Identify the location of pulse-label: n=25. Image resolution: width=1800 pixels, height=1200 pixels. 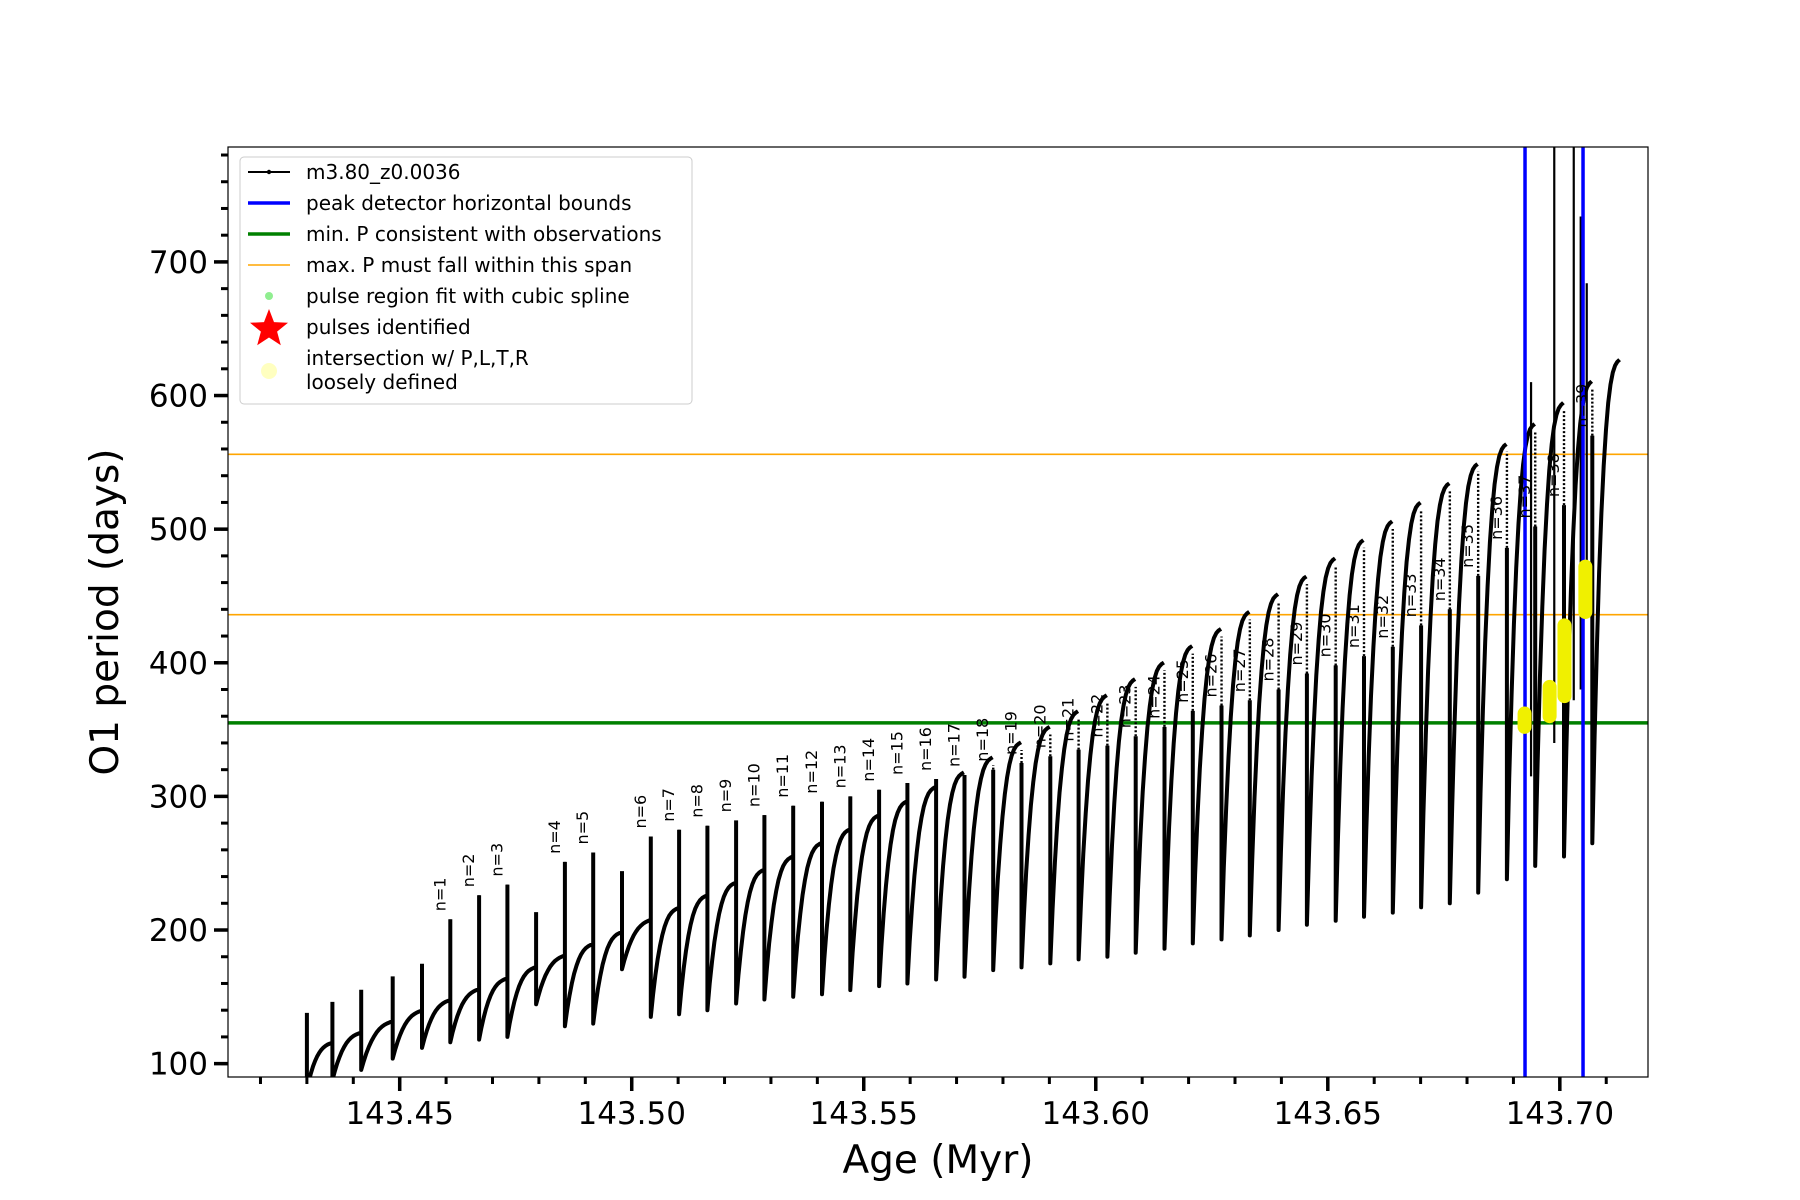
(1182, 681).